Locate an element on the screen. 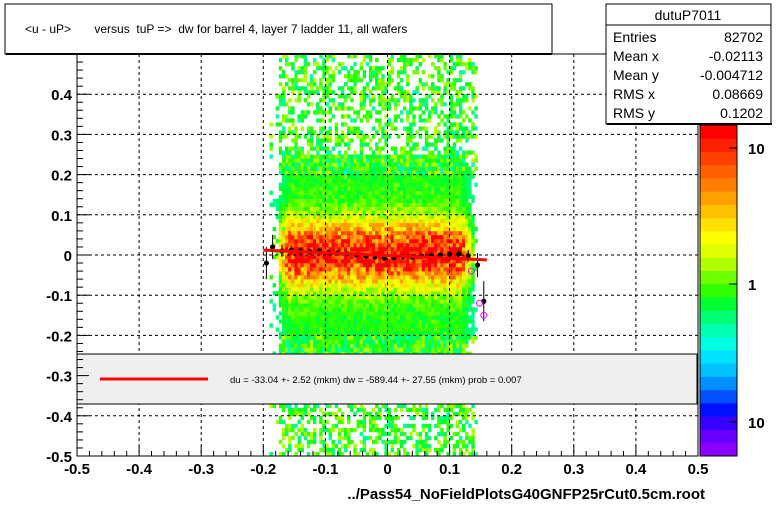 The height and width of the screenshot is (506, 776). color-bar-swatch is located at coordinates (718, 251).